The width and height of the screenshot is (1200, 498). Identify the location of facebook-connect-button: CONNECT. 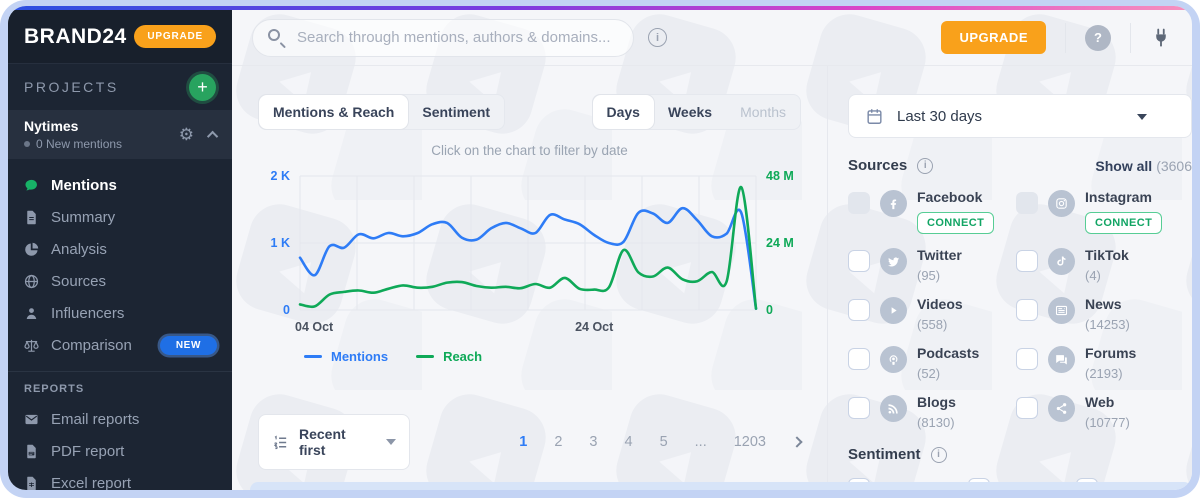
(956, 223).